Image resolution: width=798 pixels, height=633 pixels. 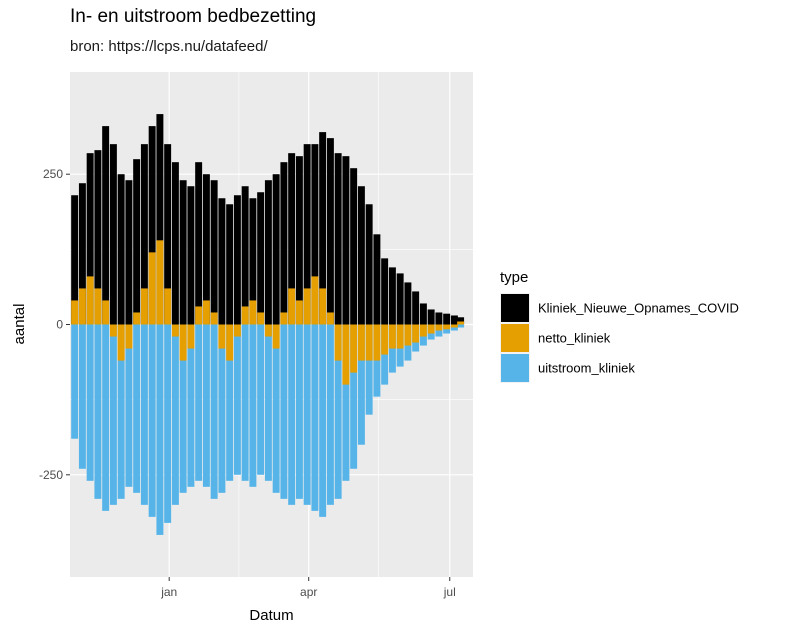 I want to click on x-axis-title: Datum, so click(x=271, y=615).